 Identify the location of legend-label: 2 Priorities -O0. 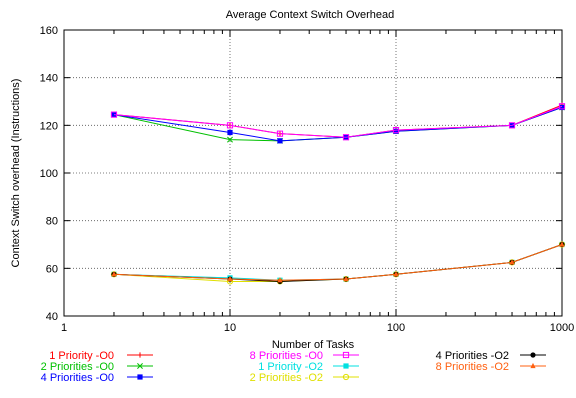
(77, 367).